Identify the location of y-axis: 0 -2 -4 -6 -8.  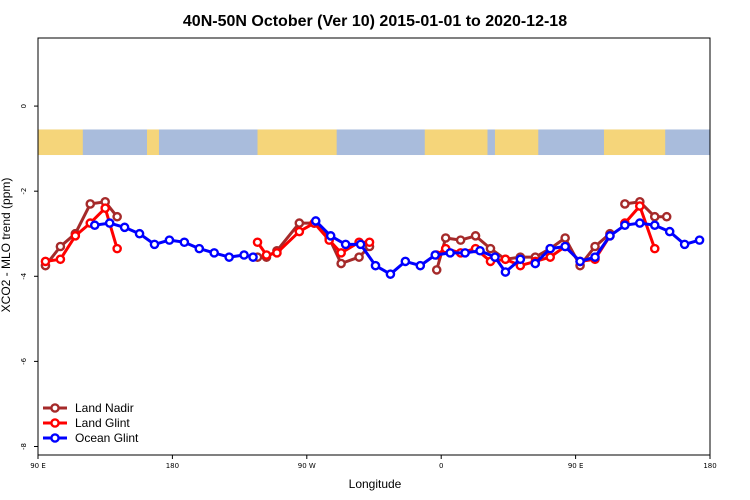
(29, 277).